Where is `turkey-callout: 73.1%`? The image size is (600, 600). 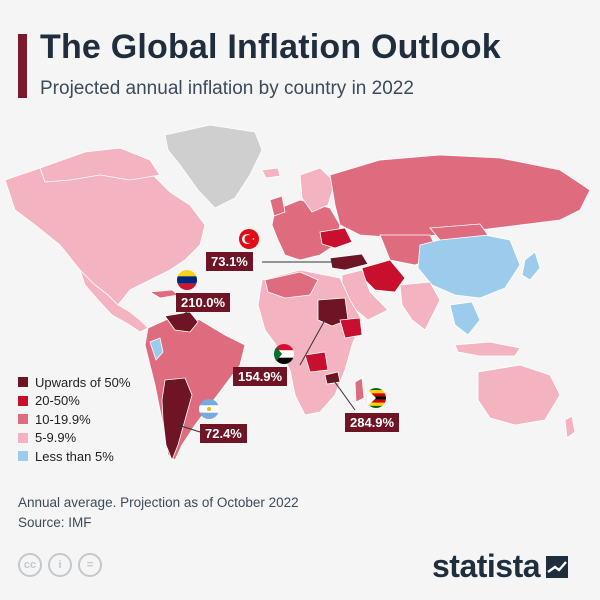 turkey-callout: 73.1% is located at coordinates (232, 250).